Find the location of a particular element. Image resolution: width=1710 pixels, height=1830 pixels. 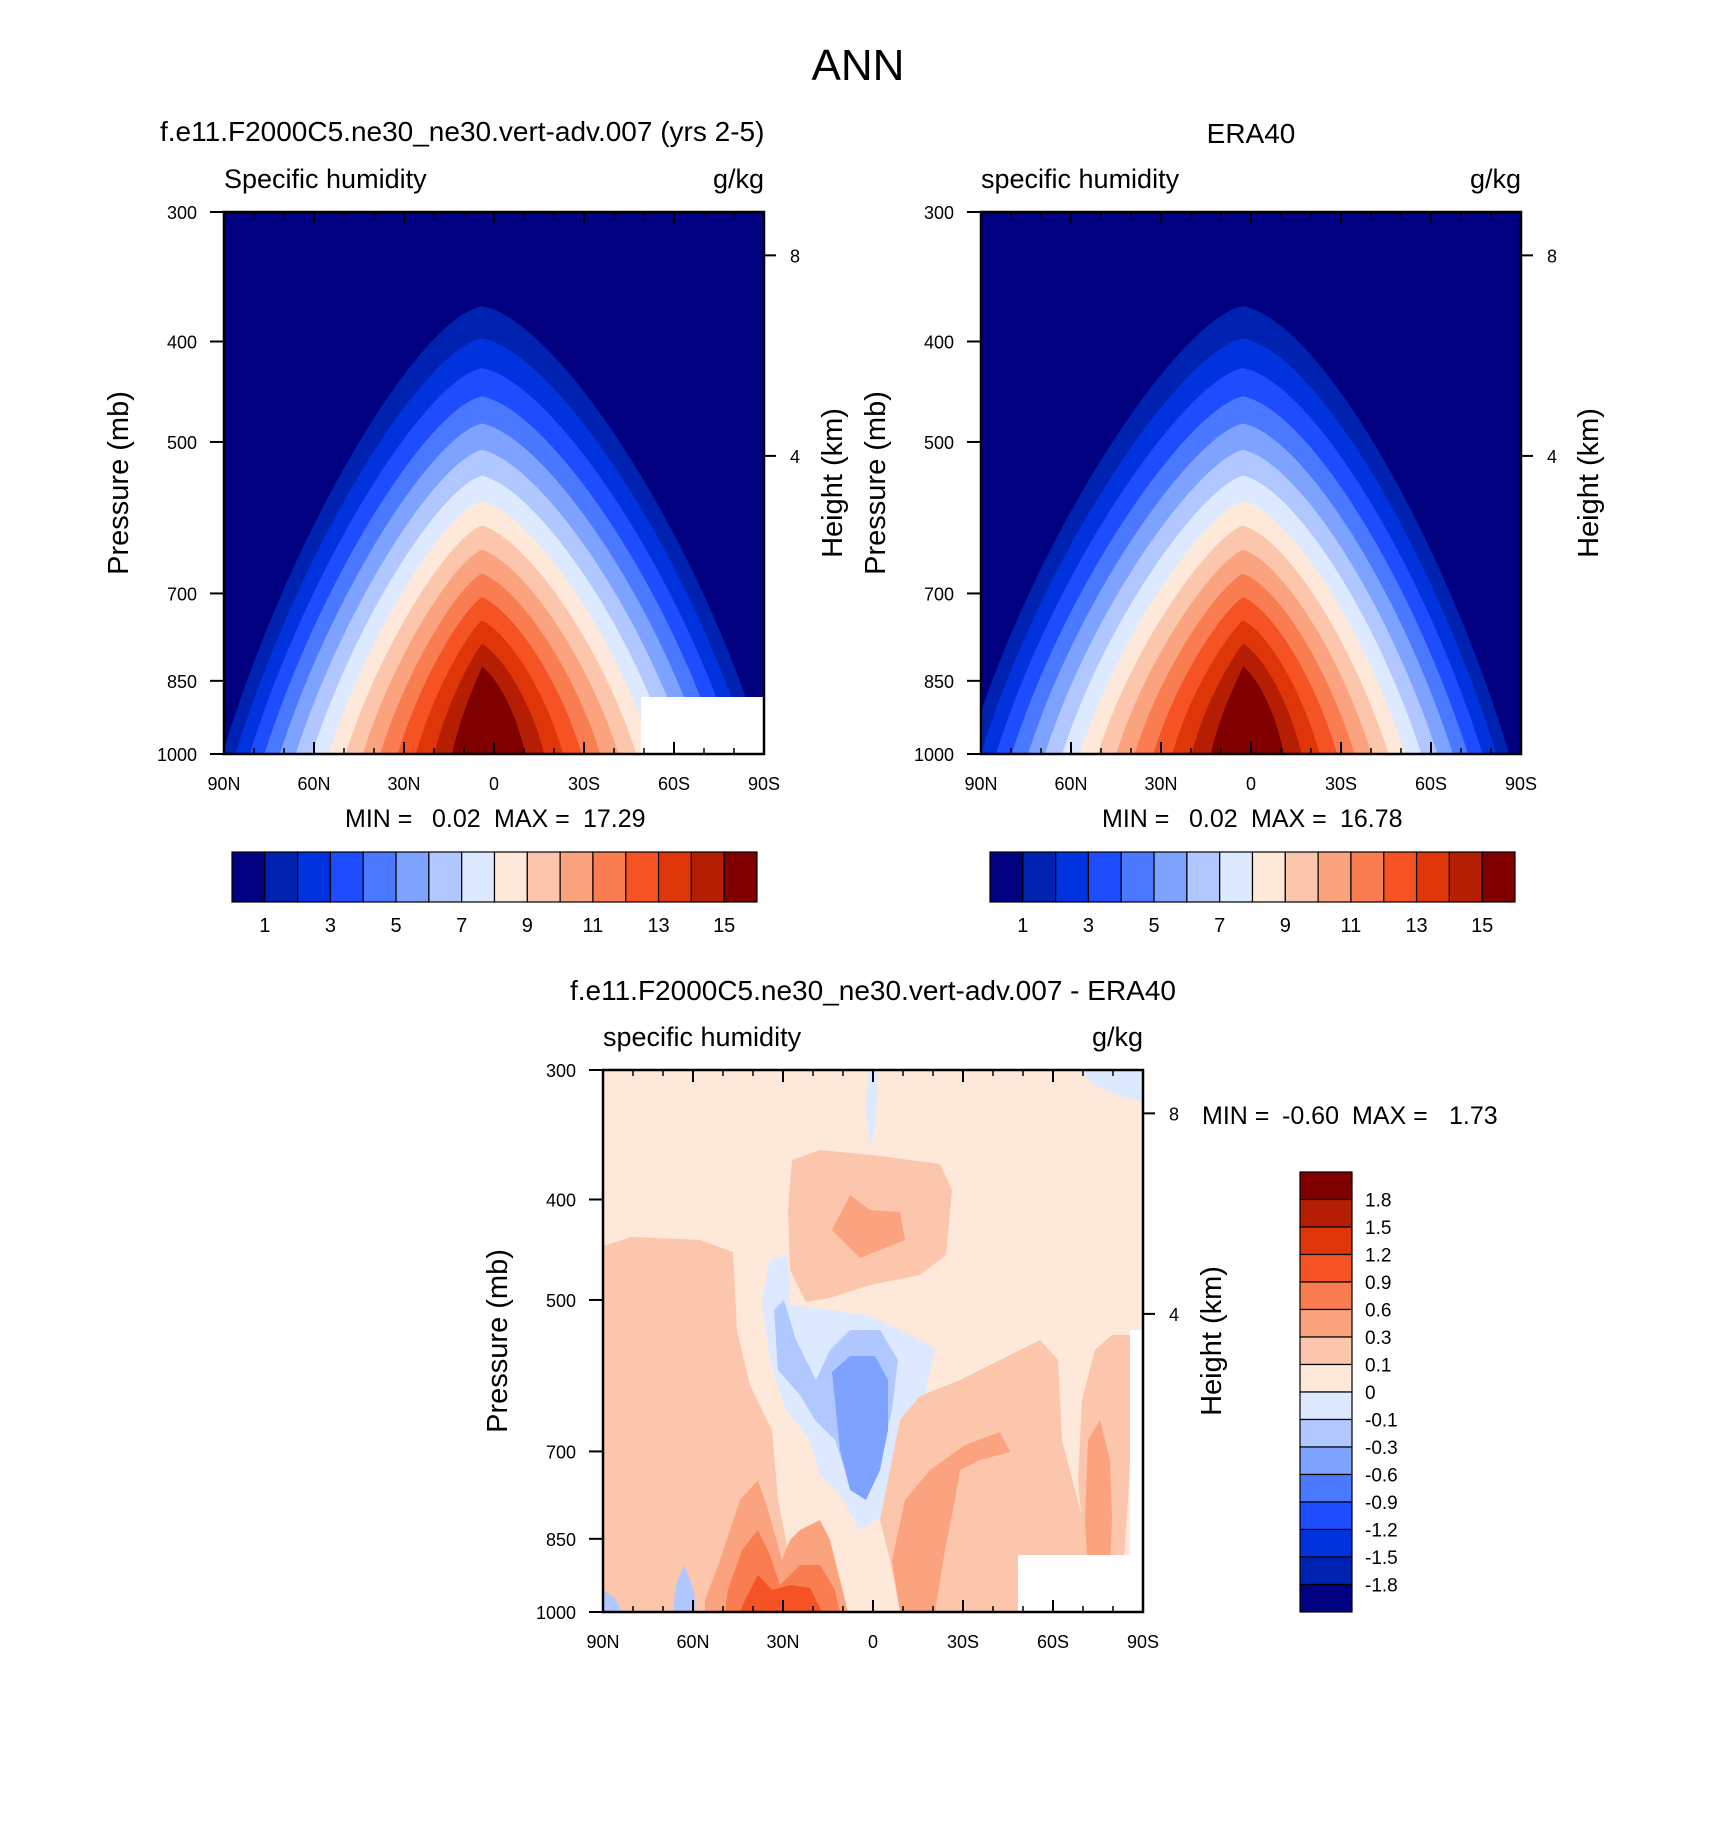

colorbar-label: -0.6 is located at coordinates (1381, 1476).